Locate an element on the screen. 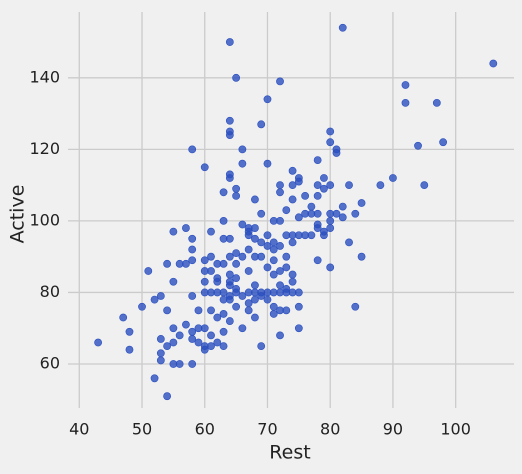 This screenshot has height=474, width=522. y-tick-label: 60 is located at coordinates (50, 363).